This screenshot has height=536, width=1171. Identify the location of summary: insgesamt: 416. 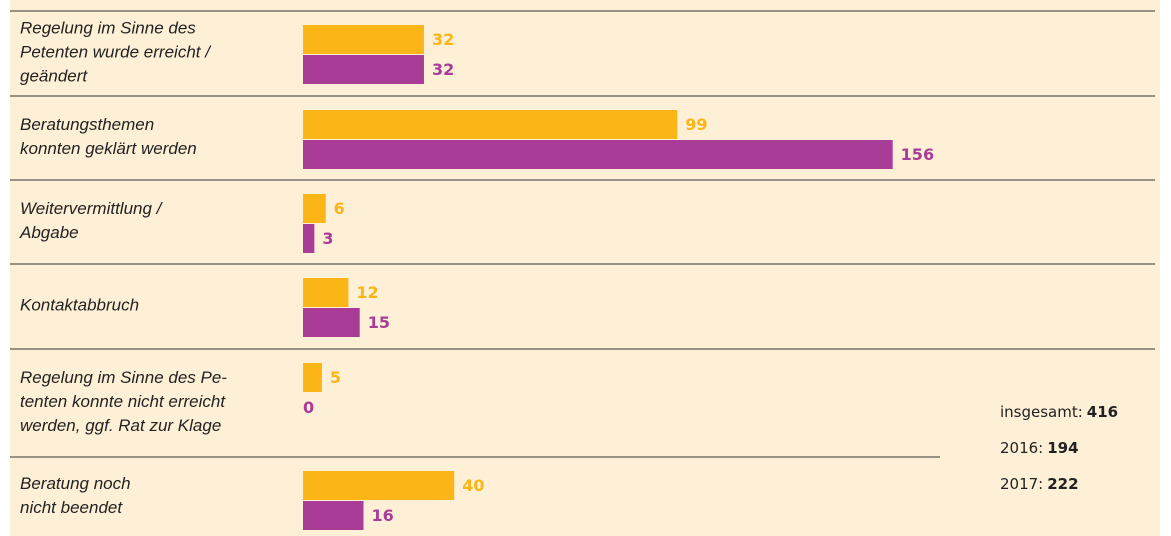
(1059, 412).